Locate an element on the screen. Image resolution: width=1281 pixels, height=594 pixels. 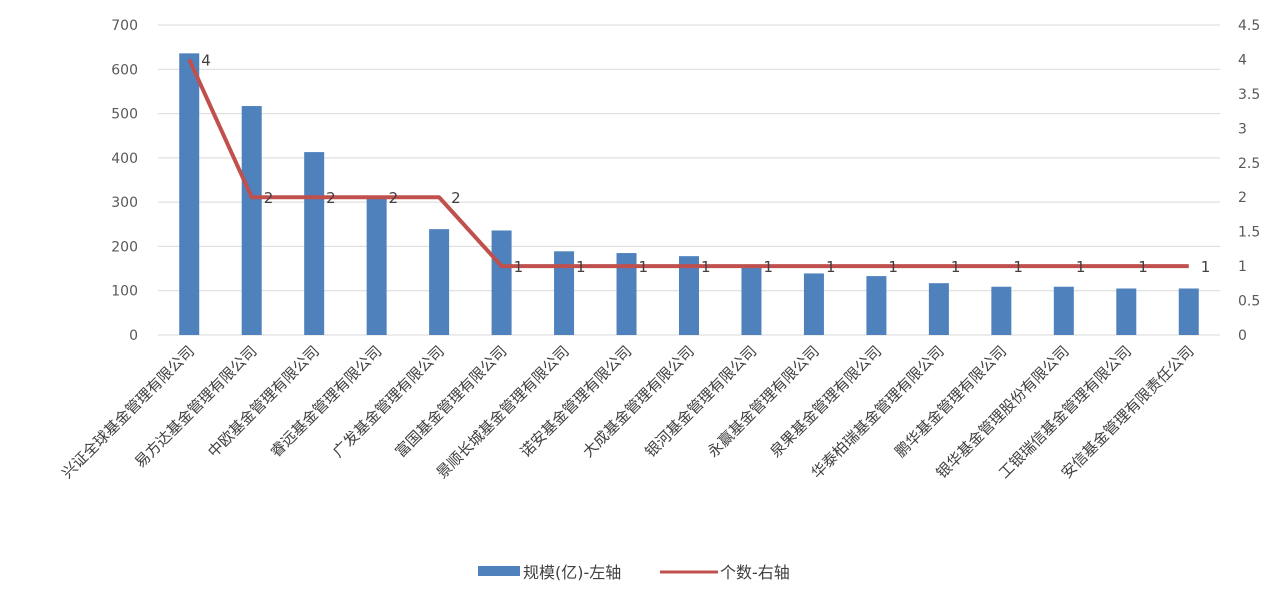
category-label: 广发基金管理有限公司 is located at coordinates (388, 401).